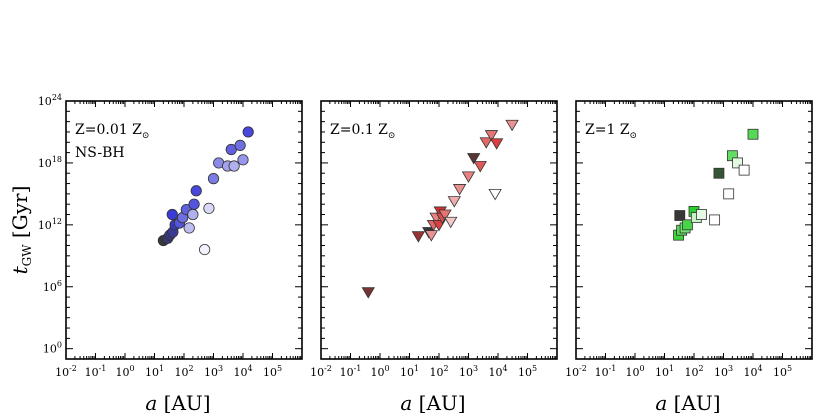  I want to click on y-tick-label: 10²⁴, so click(50, 100).